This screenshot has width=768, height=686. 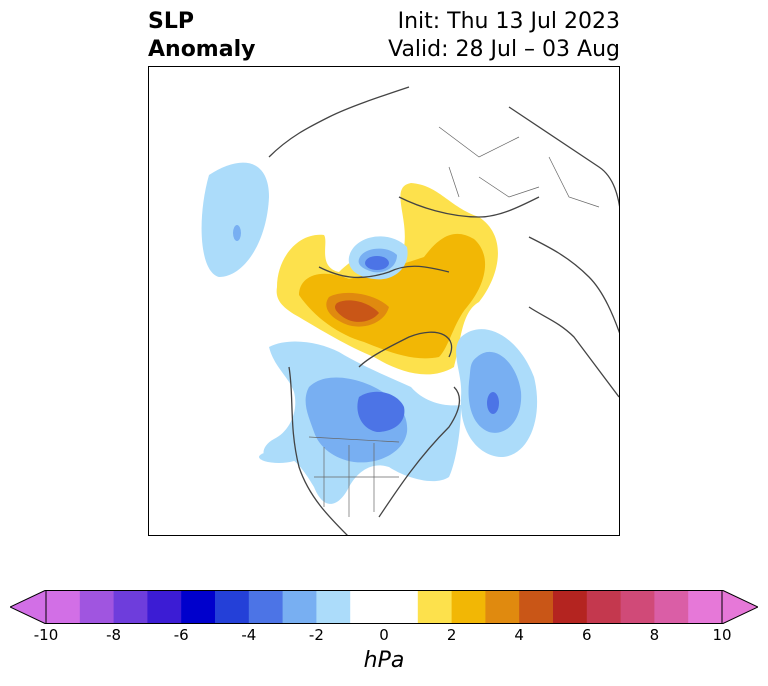 What do you see at coordinates (504, 49) in the screenshot?
I see `valid-range: Valid: 28 Jul – 03 Aug` at bounding box center [504, 49].